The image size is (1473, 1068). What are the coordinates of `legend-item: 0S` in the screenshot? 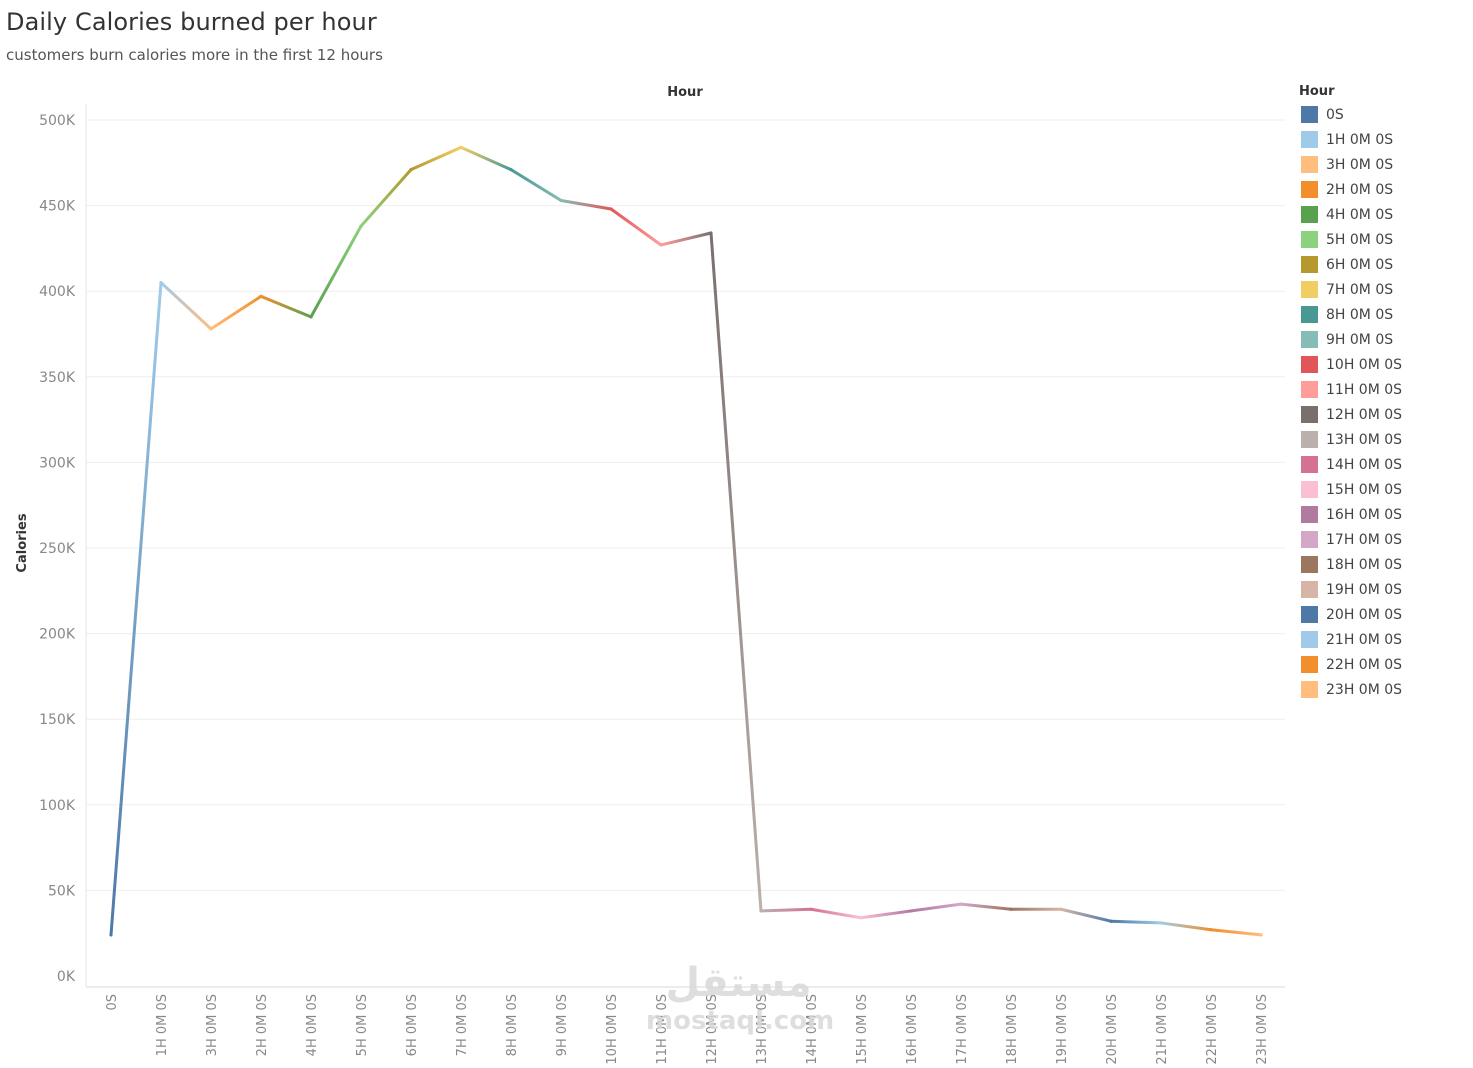 It's located at (1350, 114).